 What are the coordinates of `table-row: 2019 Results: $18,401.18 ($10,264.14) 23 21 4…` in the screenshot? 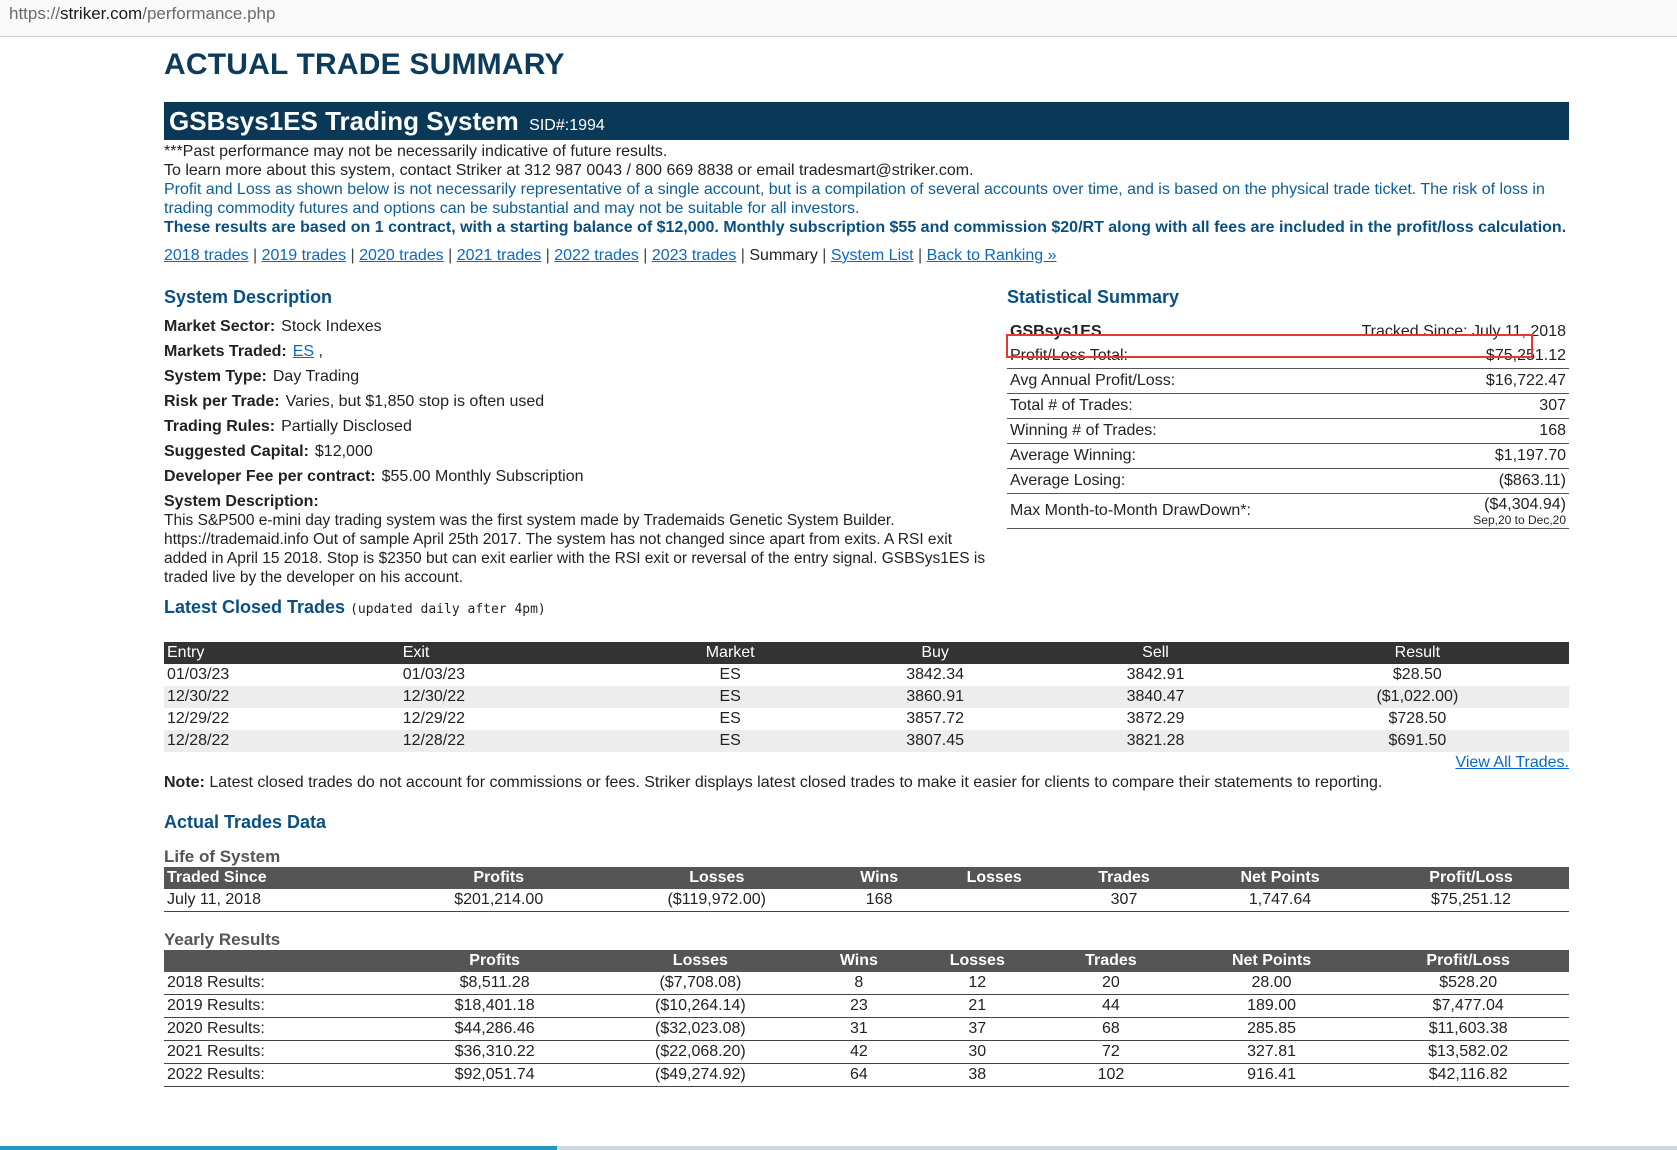 It's located at (866, 1006).